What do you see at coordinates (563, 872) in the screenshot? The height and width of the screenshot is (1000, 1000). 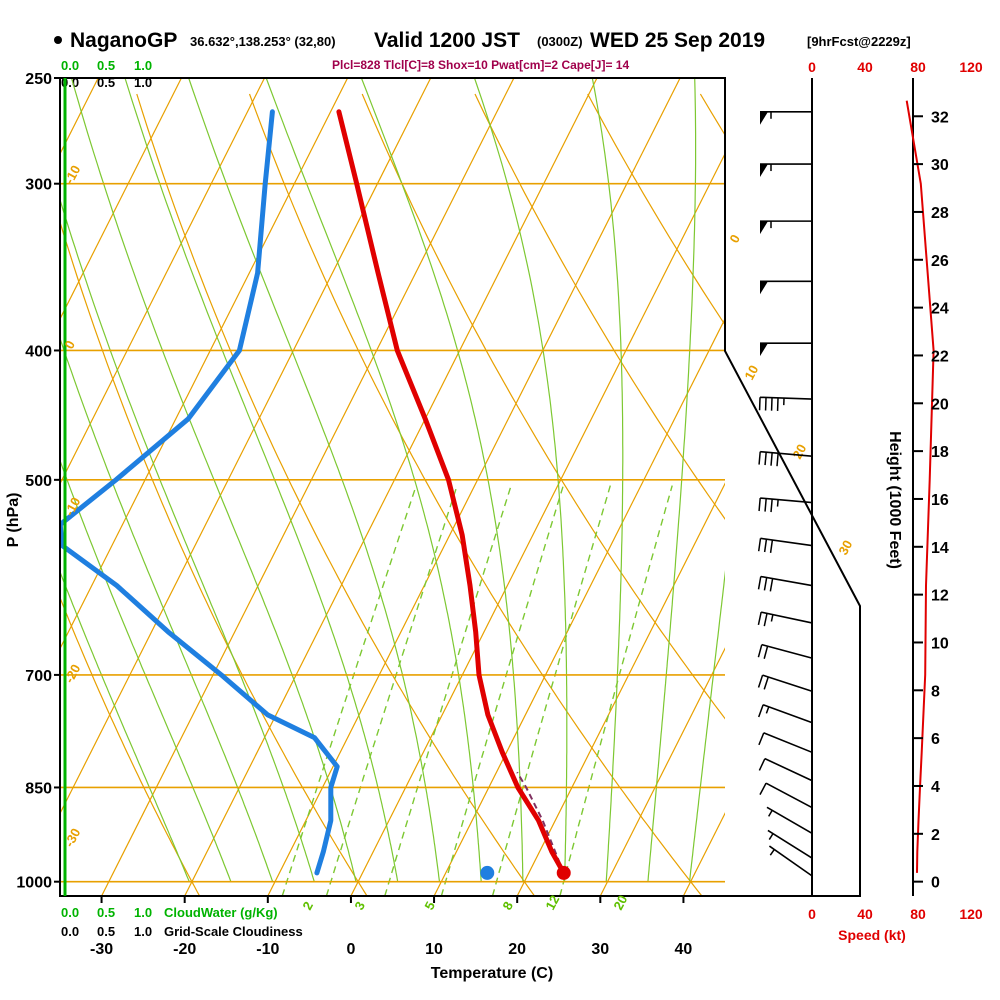 I see `surface-temperature-marker` at bounding box center [563, 872].